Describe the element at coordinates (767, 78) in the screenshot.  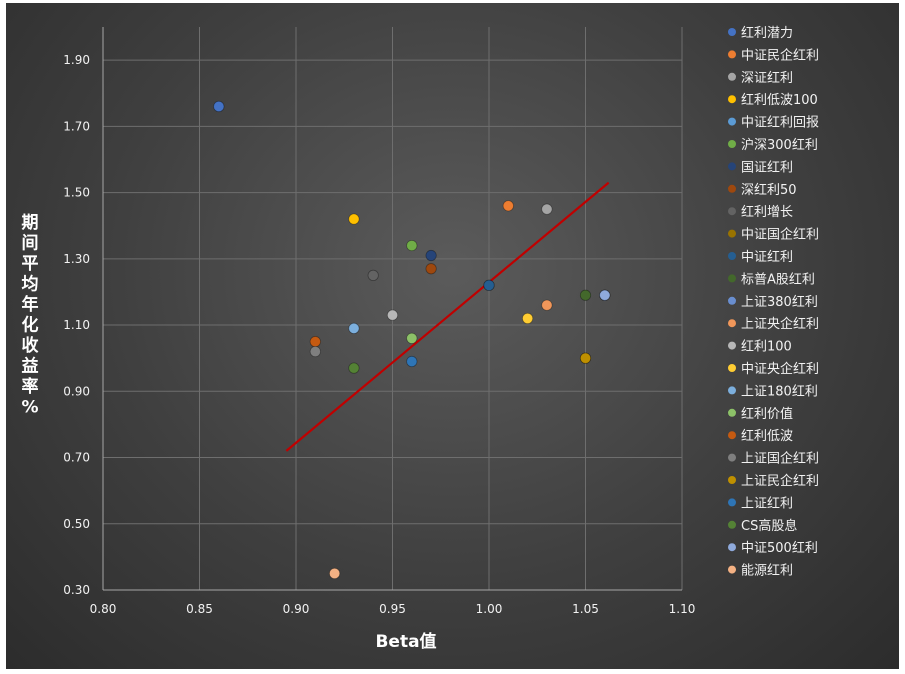
I see `legend-label: 深证红利` at that location.